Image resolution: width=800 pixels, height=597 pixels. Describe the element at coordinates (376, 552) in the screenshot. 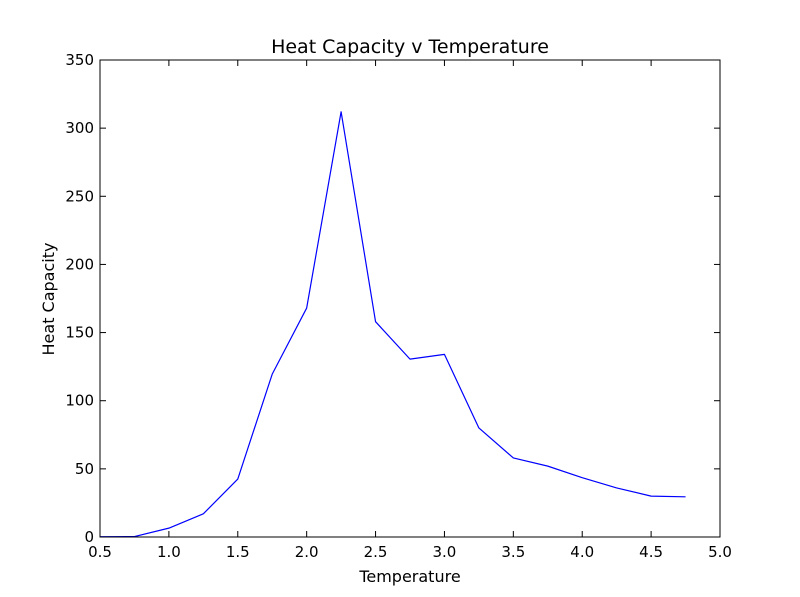

I see `x-tick-label: 2.5` at that location.